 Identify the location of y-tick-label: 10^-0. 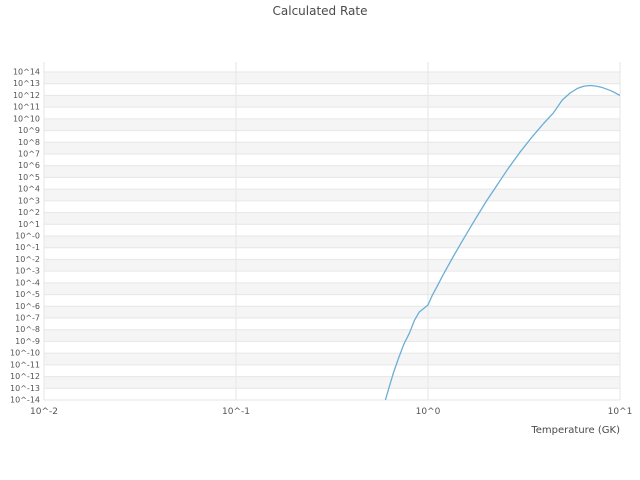
(27, 236).